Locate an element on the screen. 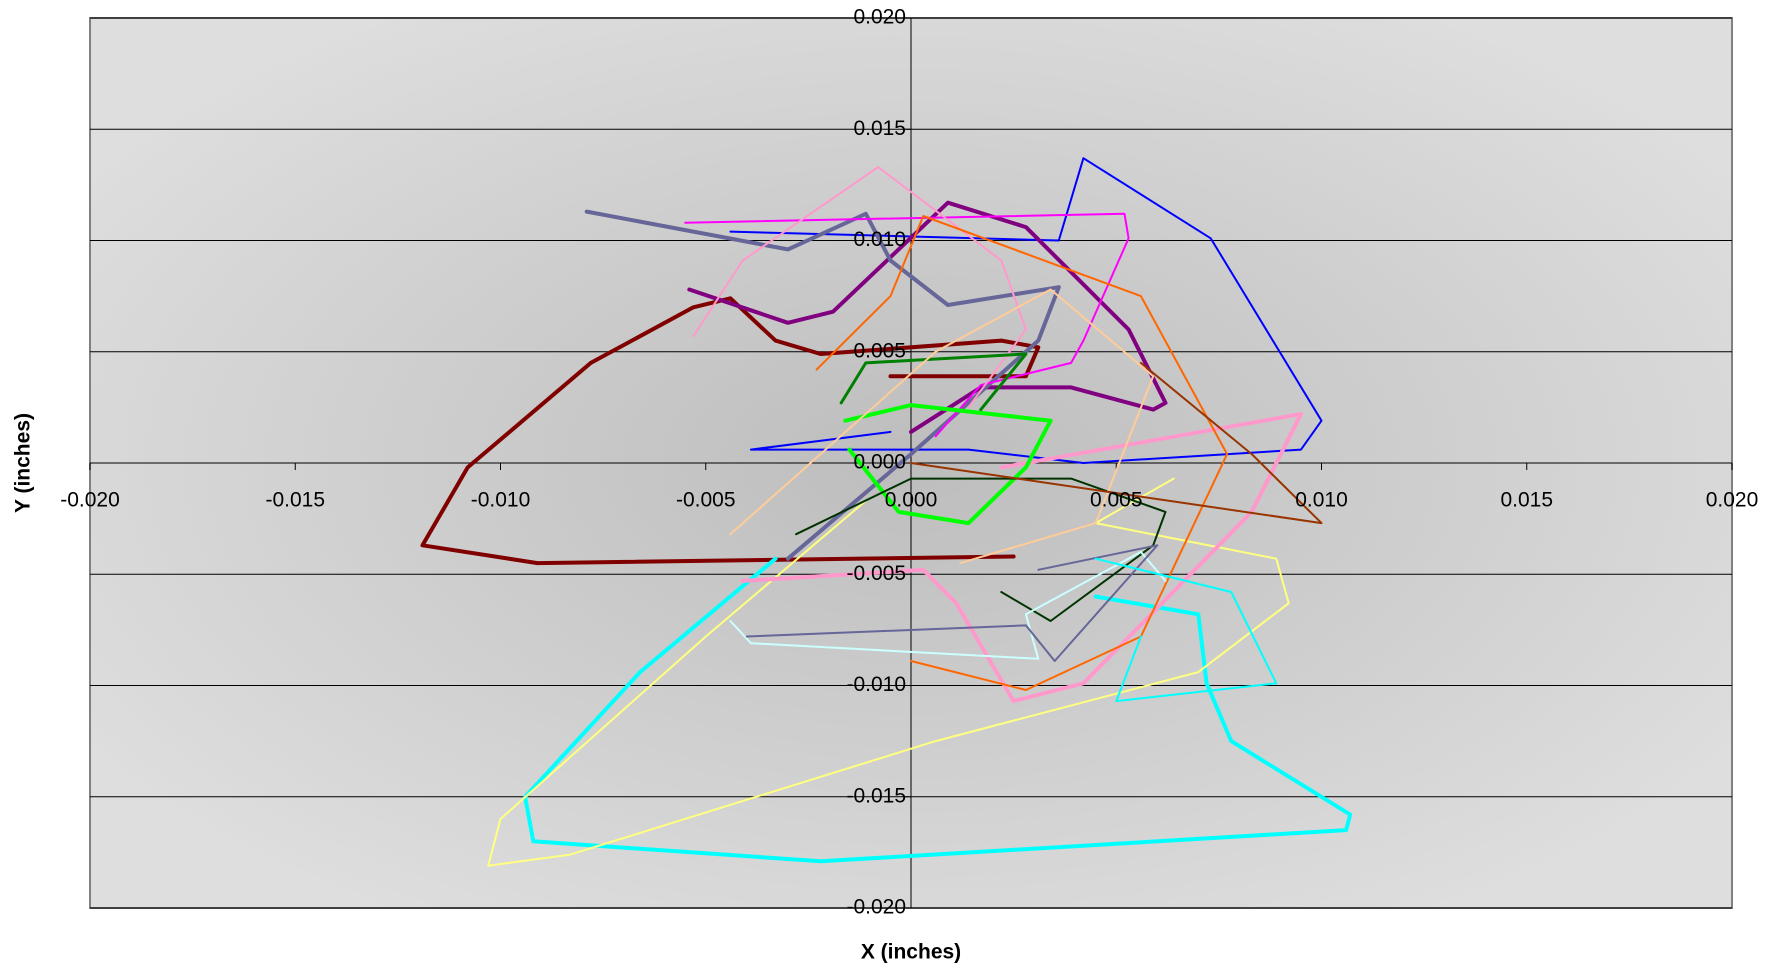 The height and width of the screenshot is (972, 1778). x-axis-title: X (inches) is located at coordinates (911, 952).